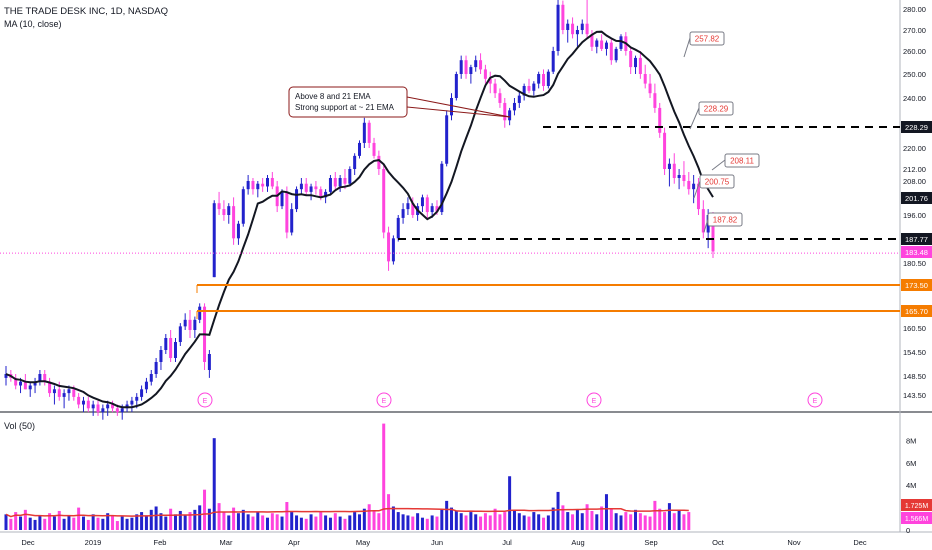 This screenshot has width=932, height=550. What do you see at coordinates (914, 328) in the screenshot?
I see `price-tick-label: 160.50` at bounding box center [914, 328].